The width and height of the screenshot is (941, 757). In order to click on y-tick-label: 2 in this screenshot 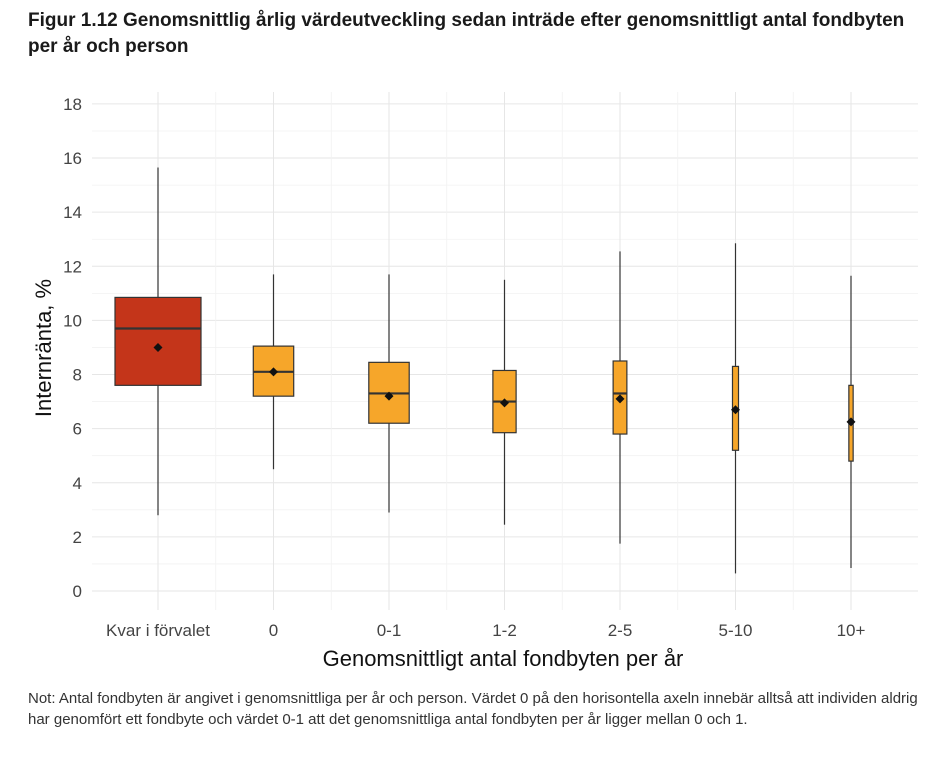, I will do `click(77, 537)`.